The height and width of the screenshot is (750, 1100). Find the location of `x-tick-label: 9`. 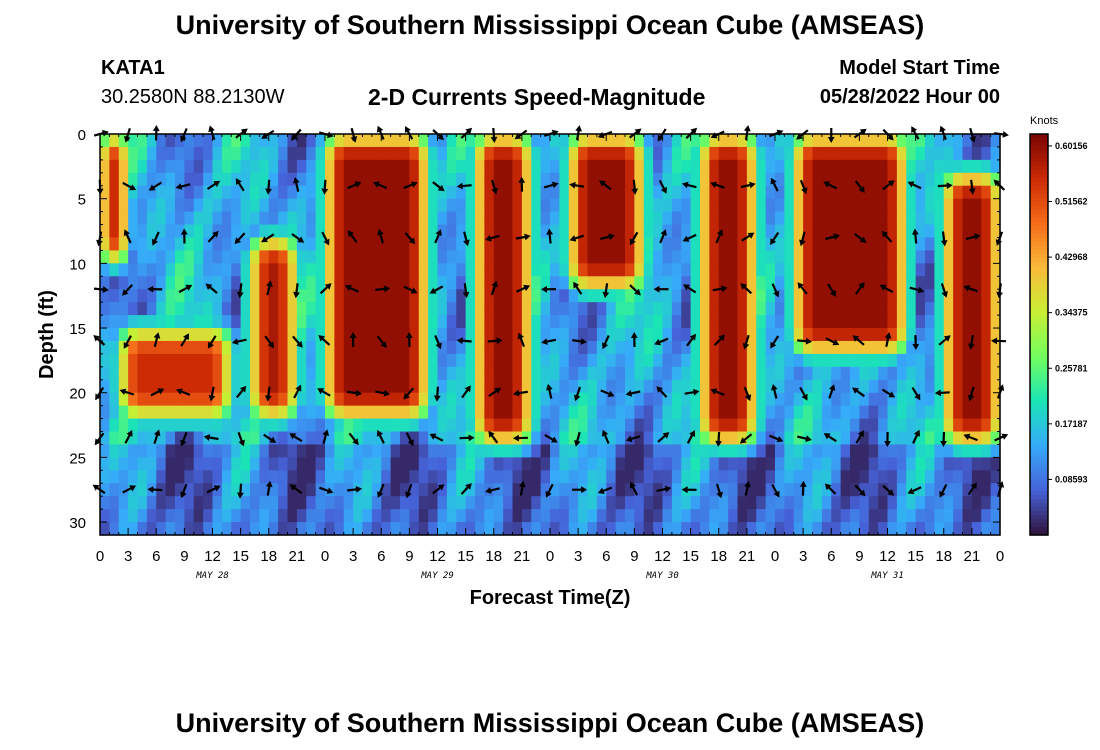

x-tick-label: 9 is located at coordinates (859, 556).